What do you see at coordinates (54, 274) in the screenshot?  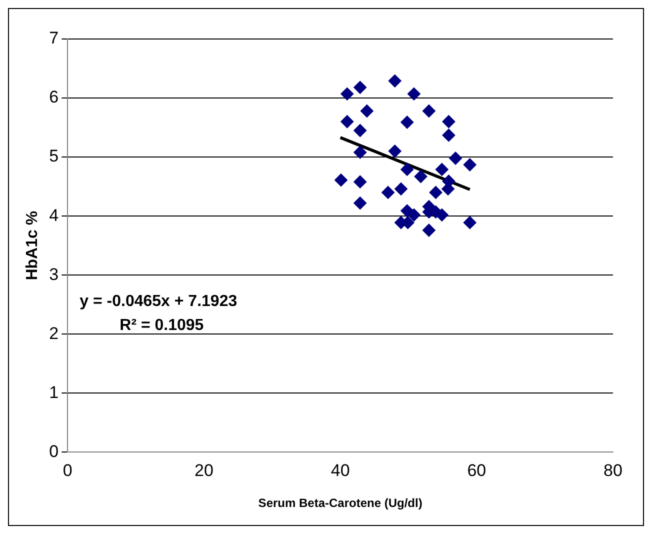 I see `y-tick-label: 3` at bounding box center [54, 274].